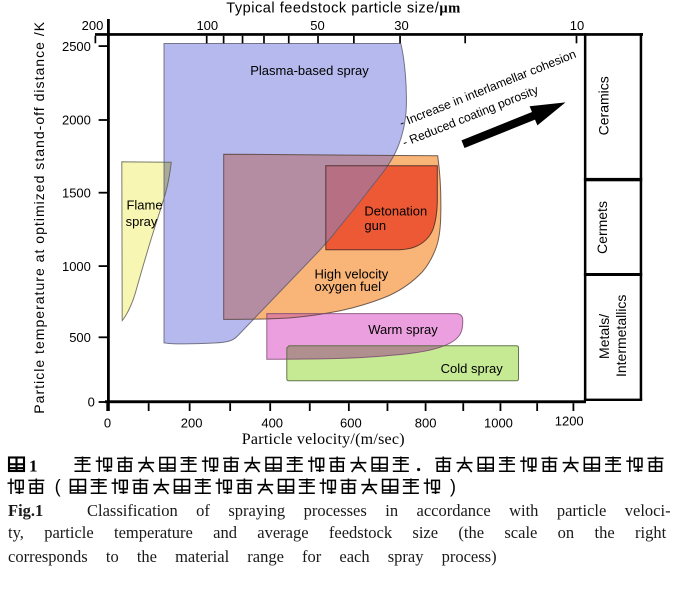 This screenshot has height=601, width=674. I want to click on svg-text: 500, so click(80, 337).